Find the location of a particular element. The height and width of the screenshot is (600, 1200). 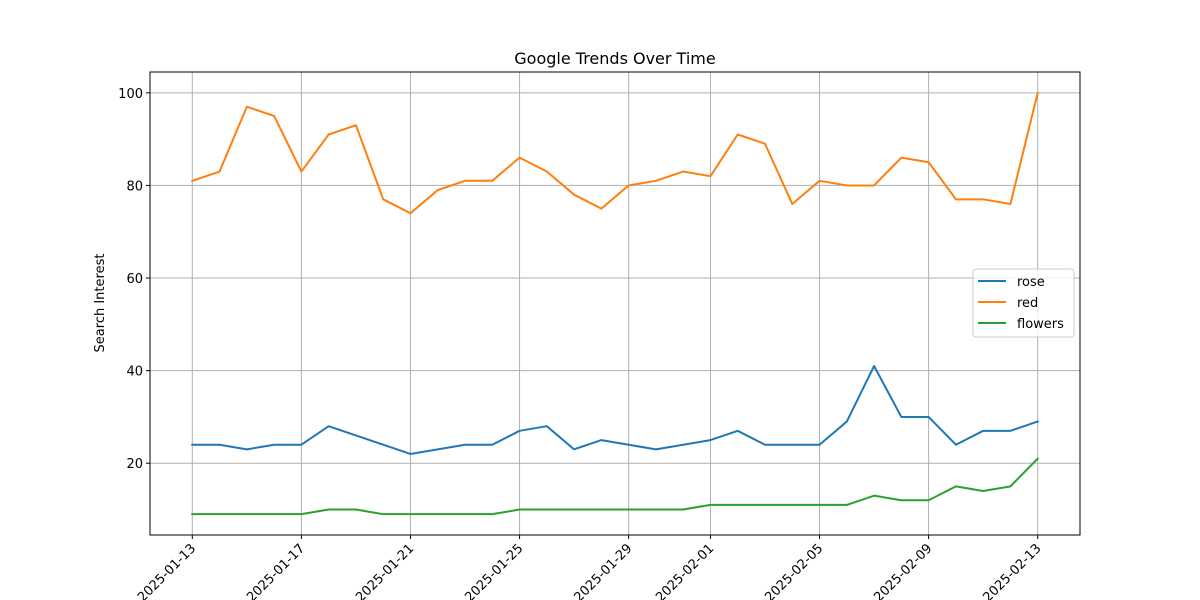

x-tick-label: 2025-02-05 is located at coordinates (794, 570).